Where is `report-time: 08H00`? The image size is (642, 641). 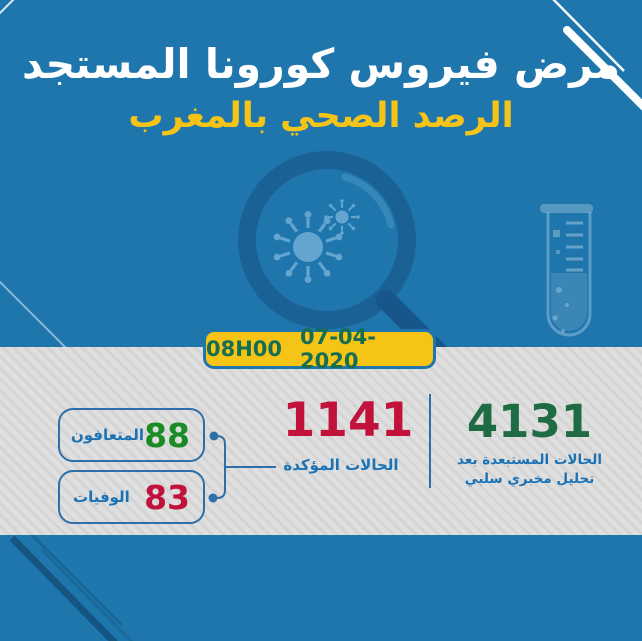
report-time: 08H00 is located at coordinates (244, 349).